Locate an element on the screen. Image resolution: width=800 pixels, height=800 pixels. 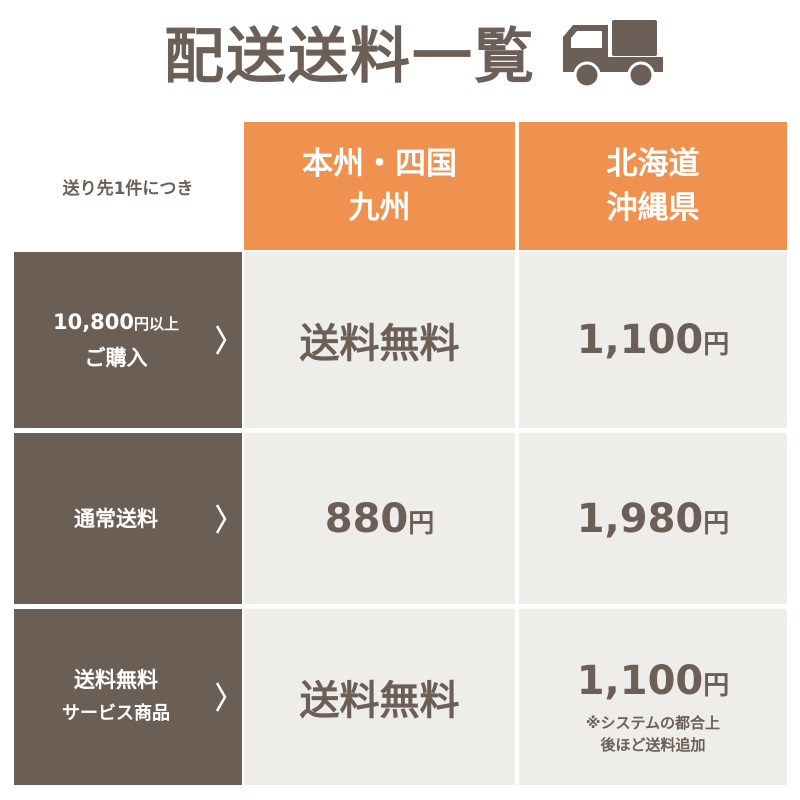
fee-cell: 880円 is located at coordinates (379, 518).